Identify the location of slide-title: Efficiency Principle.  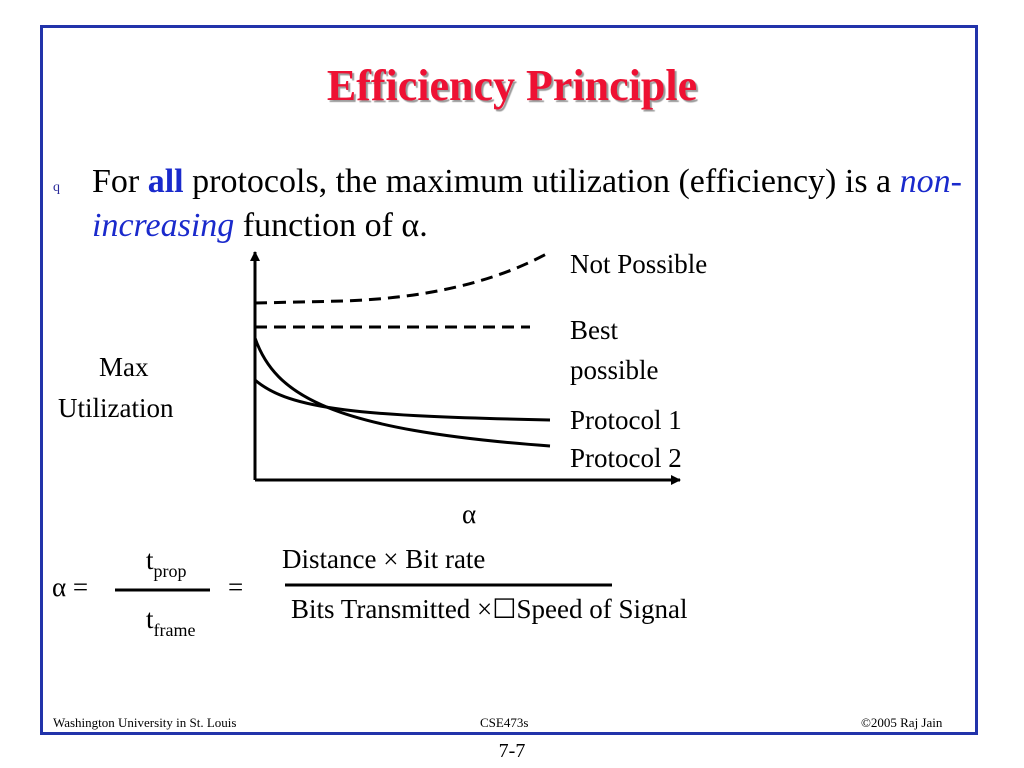
(512, 85).